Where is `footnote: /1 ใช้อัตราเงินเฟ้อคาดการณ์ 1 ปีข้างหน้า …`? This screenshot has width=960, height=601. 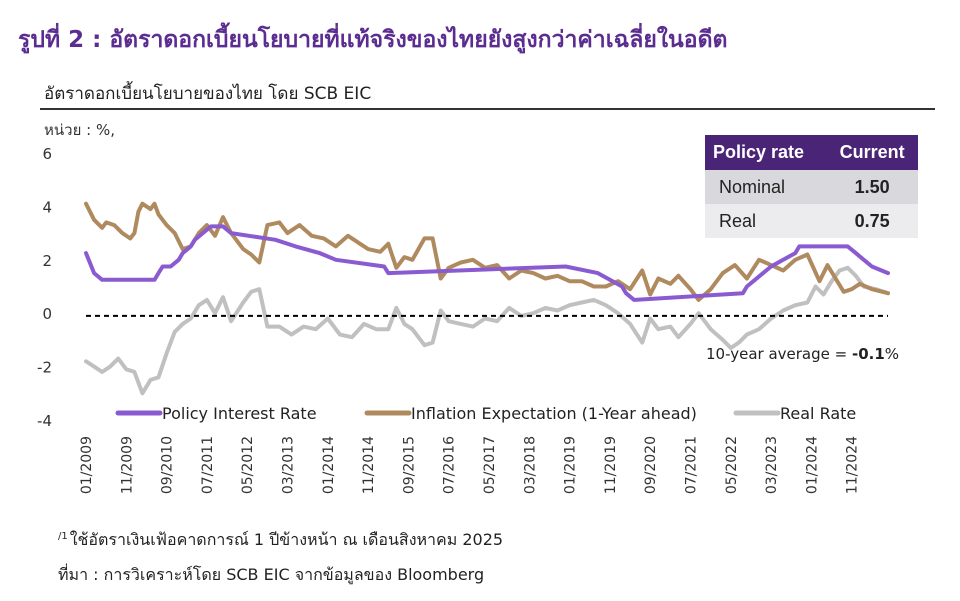 footnote: /1 ใช้อัตราเงินเฟ้อคาดการณ์ 1 ปีข้างหน้า … is located at coordinates (280, 540).